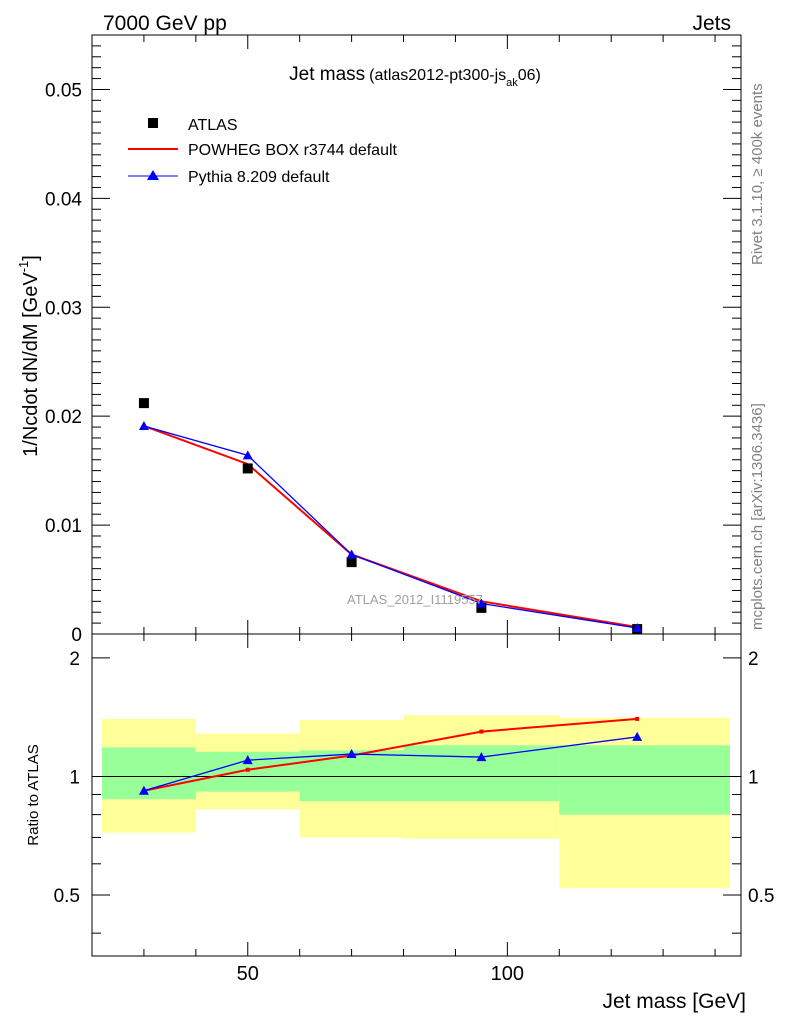 The image size is (786, 1024). Describe the element at coordinates (165, 23) in the screenshot. I see `header-left: 7000 GeV pp` at that location.